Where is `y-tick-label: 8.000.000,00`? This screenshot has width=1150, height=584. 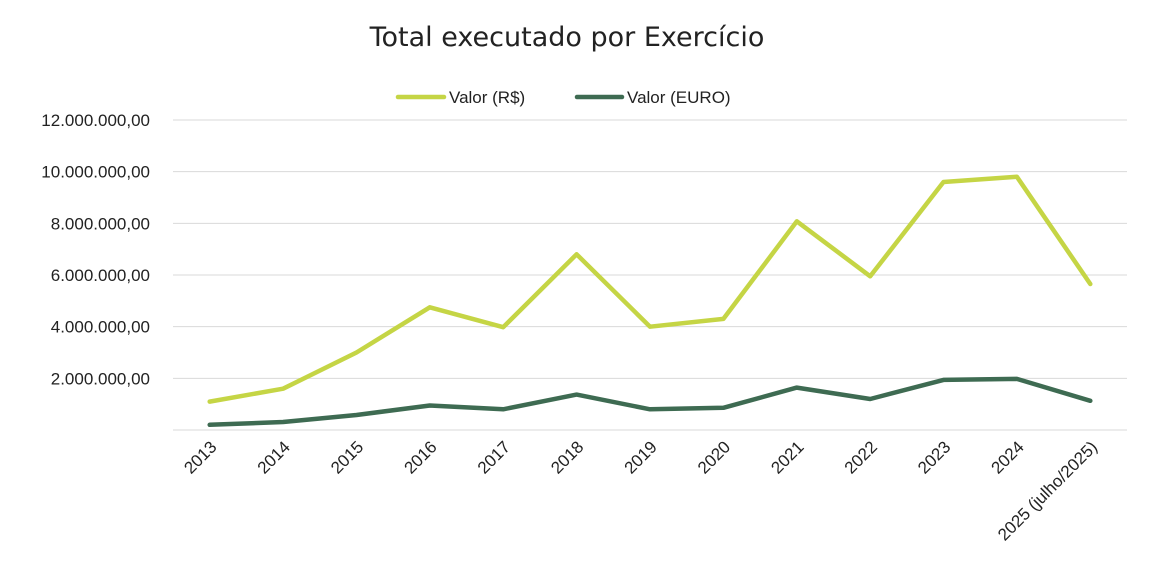
y-tick-label: 8.000.000,00 is located at coordinates (100, 223).